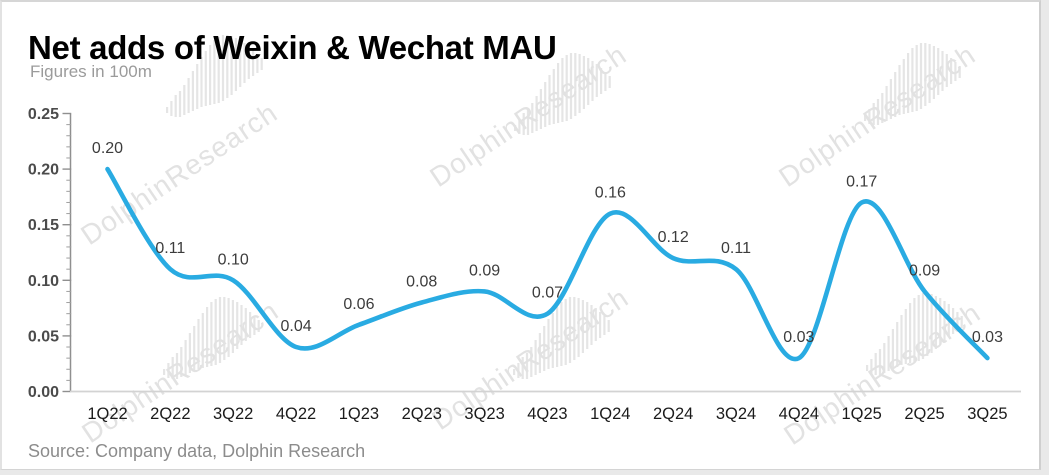 The height and width of the screenshot is (475, 1049). Describe the element at coordinates (862, 414) in the screenshot. I see `x-axis-label: 1Q25` at that location.